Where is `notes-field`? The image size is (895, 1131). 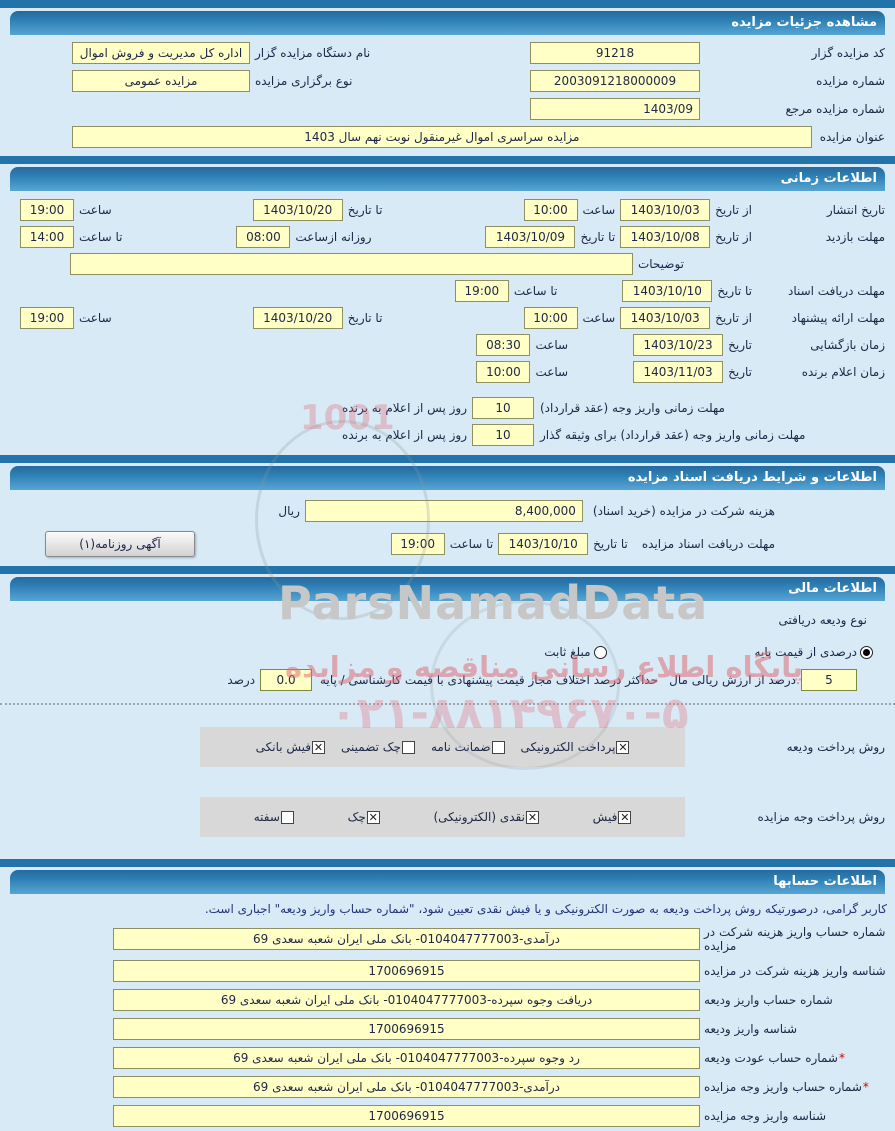
notes-field is located at coordinates (351, 264).